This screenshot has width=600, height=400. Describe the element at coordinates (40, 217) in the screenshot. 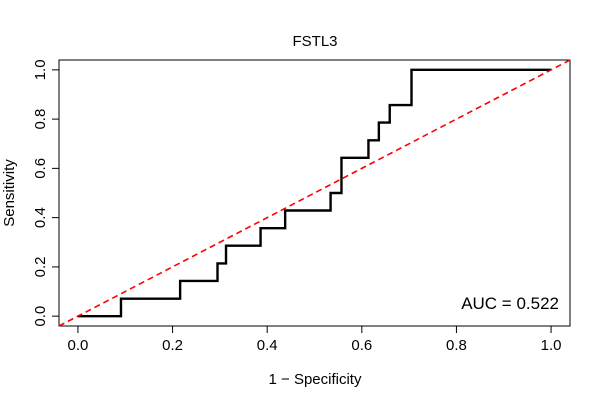

I see `y-tick-label: 0.4` at that location.